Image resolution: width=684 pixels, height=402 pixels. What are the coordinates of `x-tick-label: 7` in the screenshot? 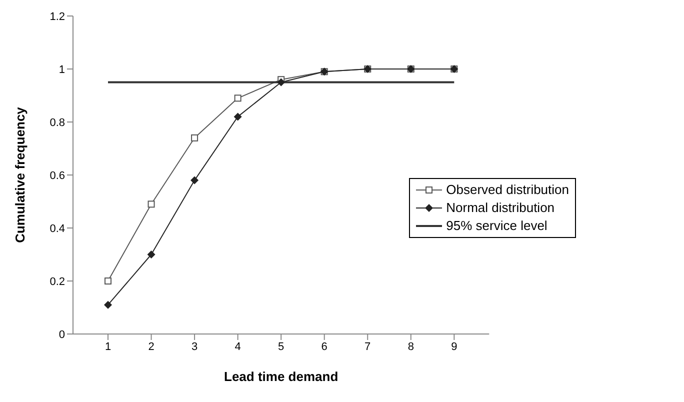 It's located at (367, 346).